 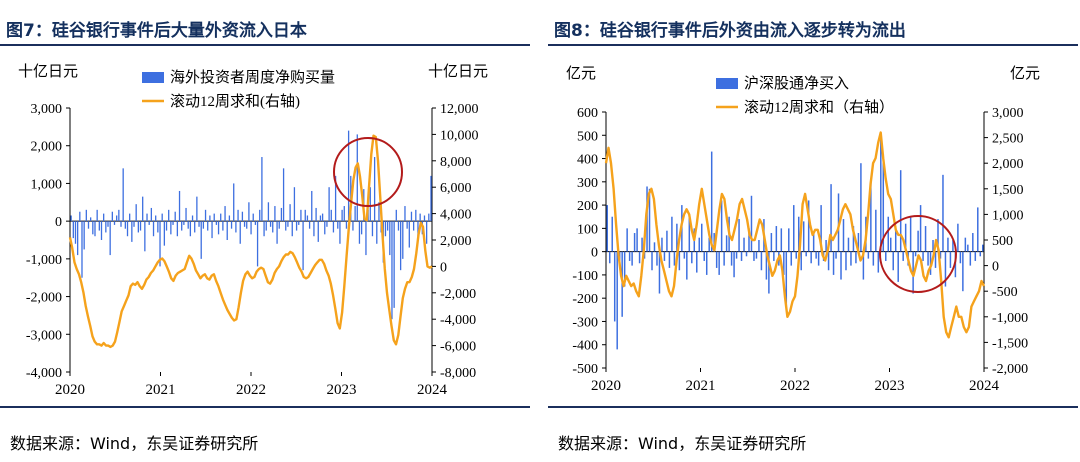 What do you see at coordinates (456, 188) in the screenshot?
I see `right-tick-label: 6,000` at bounding box center [456, 188].